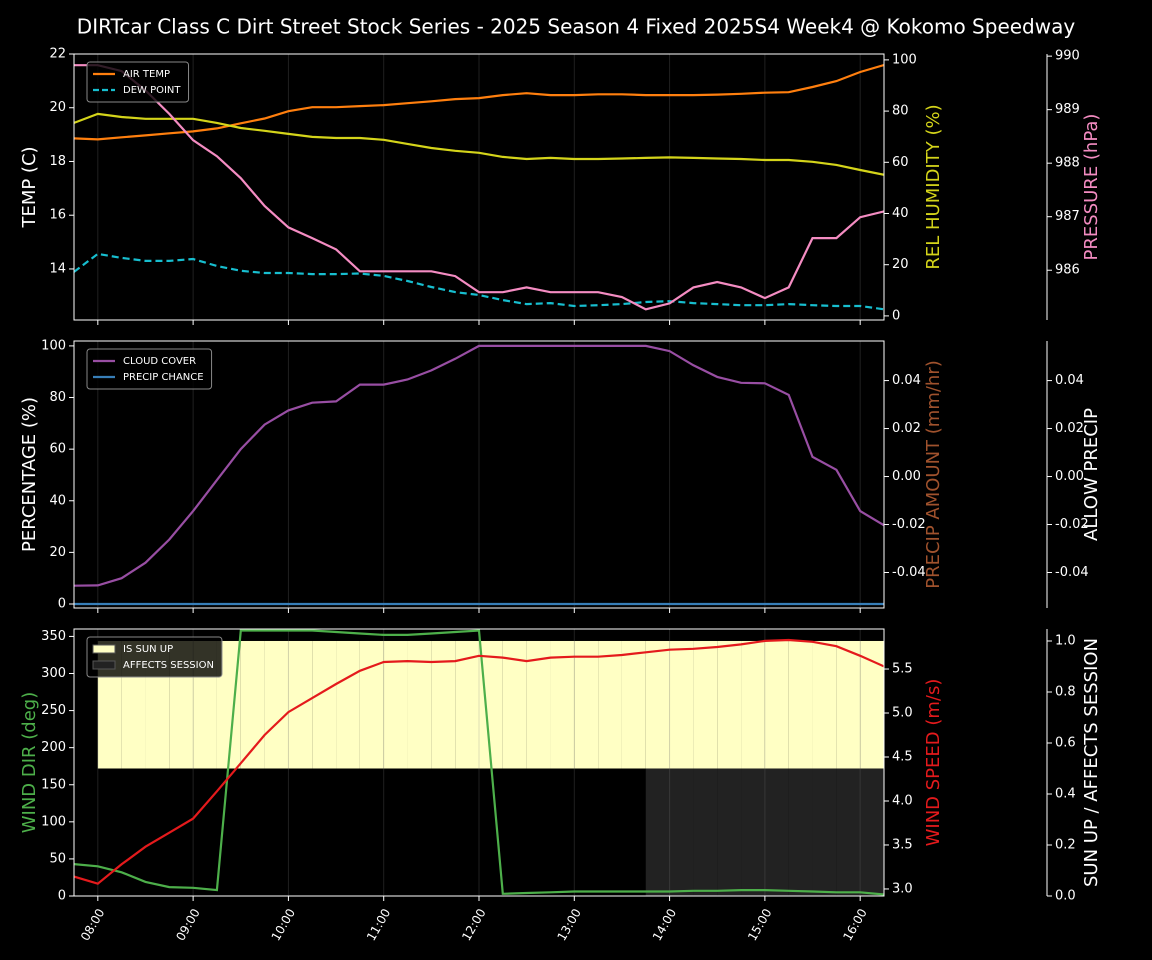 Image resolution: width=1152 pixels, height=960 pixels. Describe the element at coordinates (902, 669) in the screenshot. I see `y2-tick-label: 5.5` at that location.